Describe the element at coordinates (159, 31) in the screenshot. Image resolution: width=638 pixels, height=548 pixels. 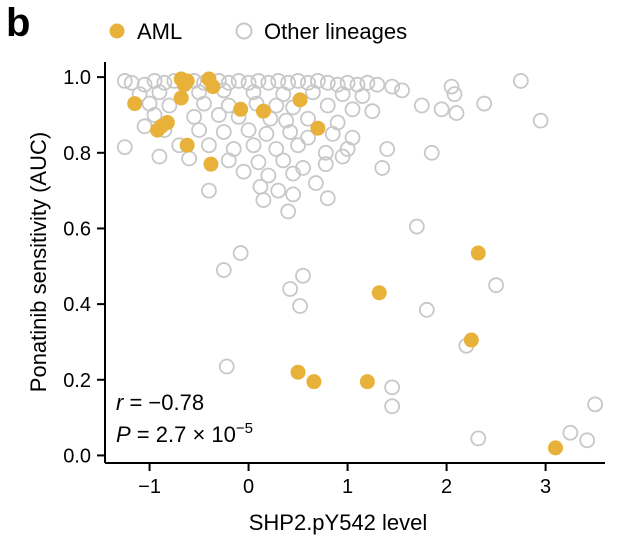
I see `legend-label-aml: AML` at that location.